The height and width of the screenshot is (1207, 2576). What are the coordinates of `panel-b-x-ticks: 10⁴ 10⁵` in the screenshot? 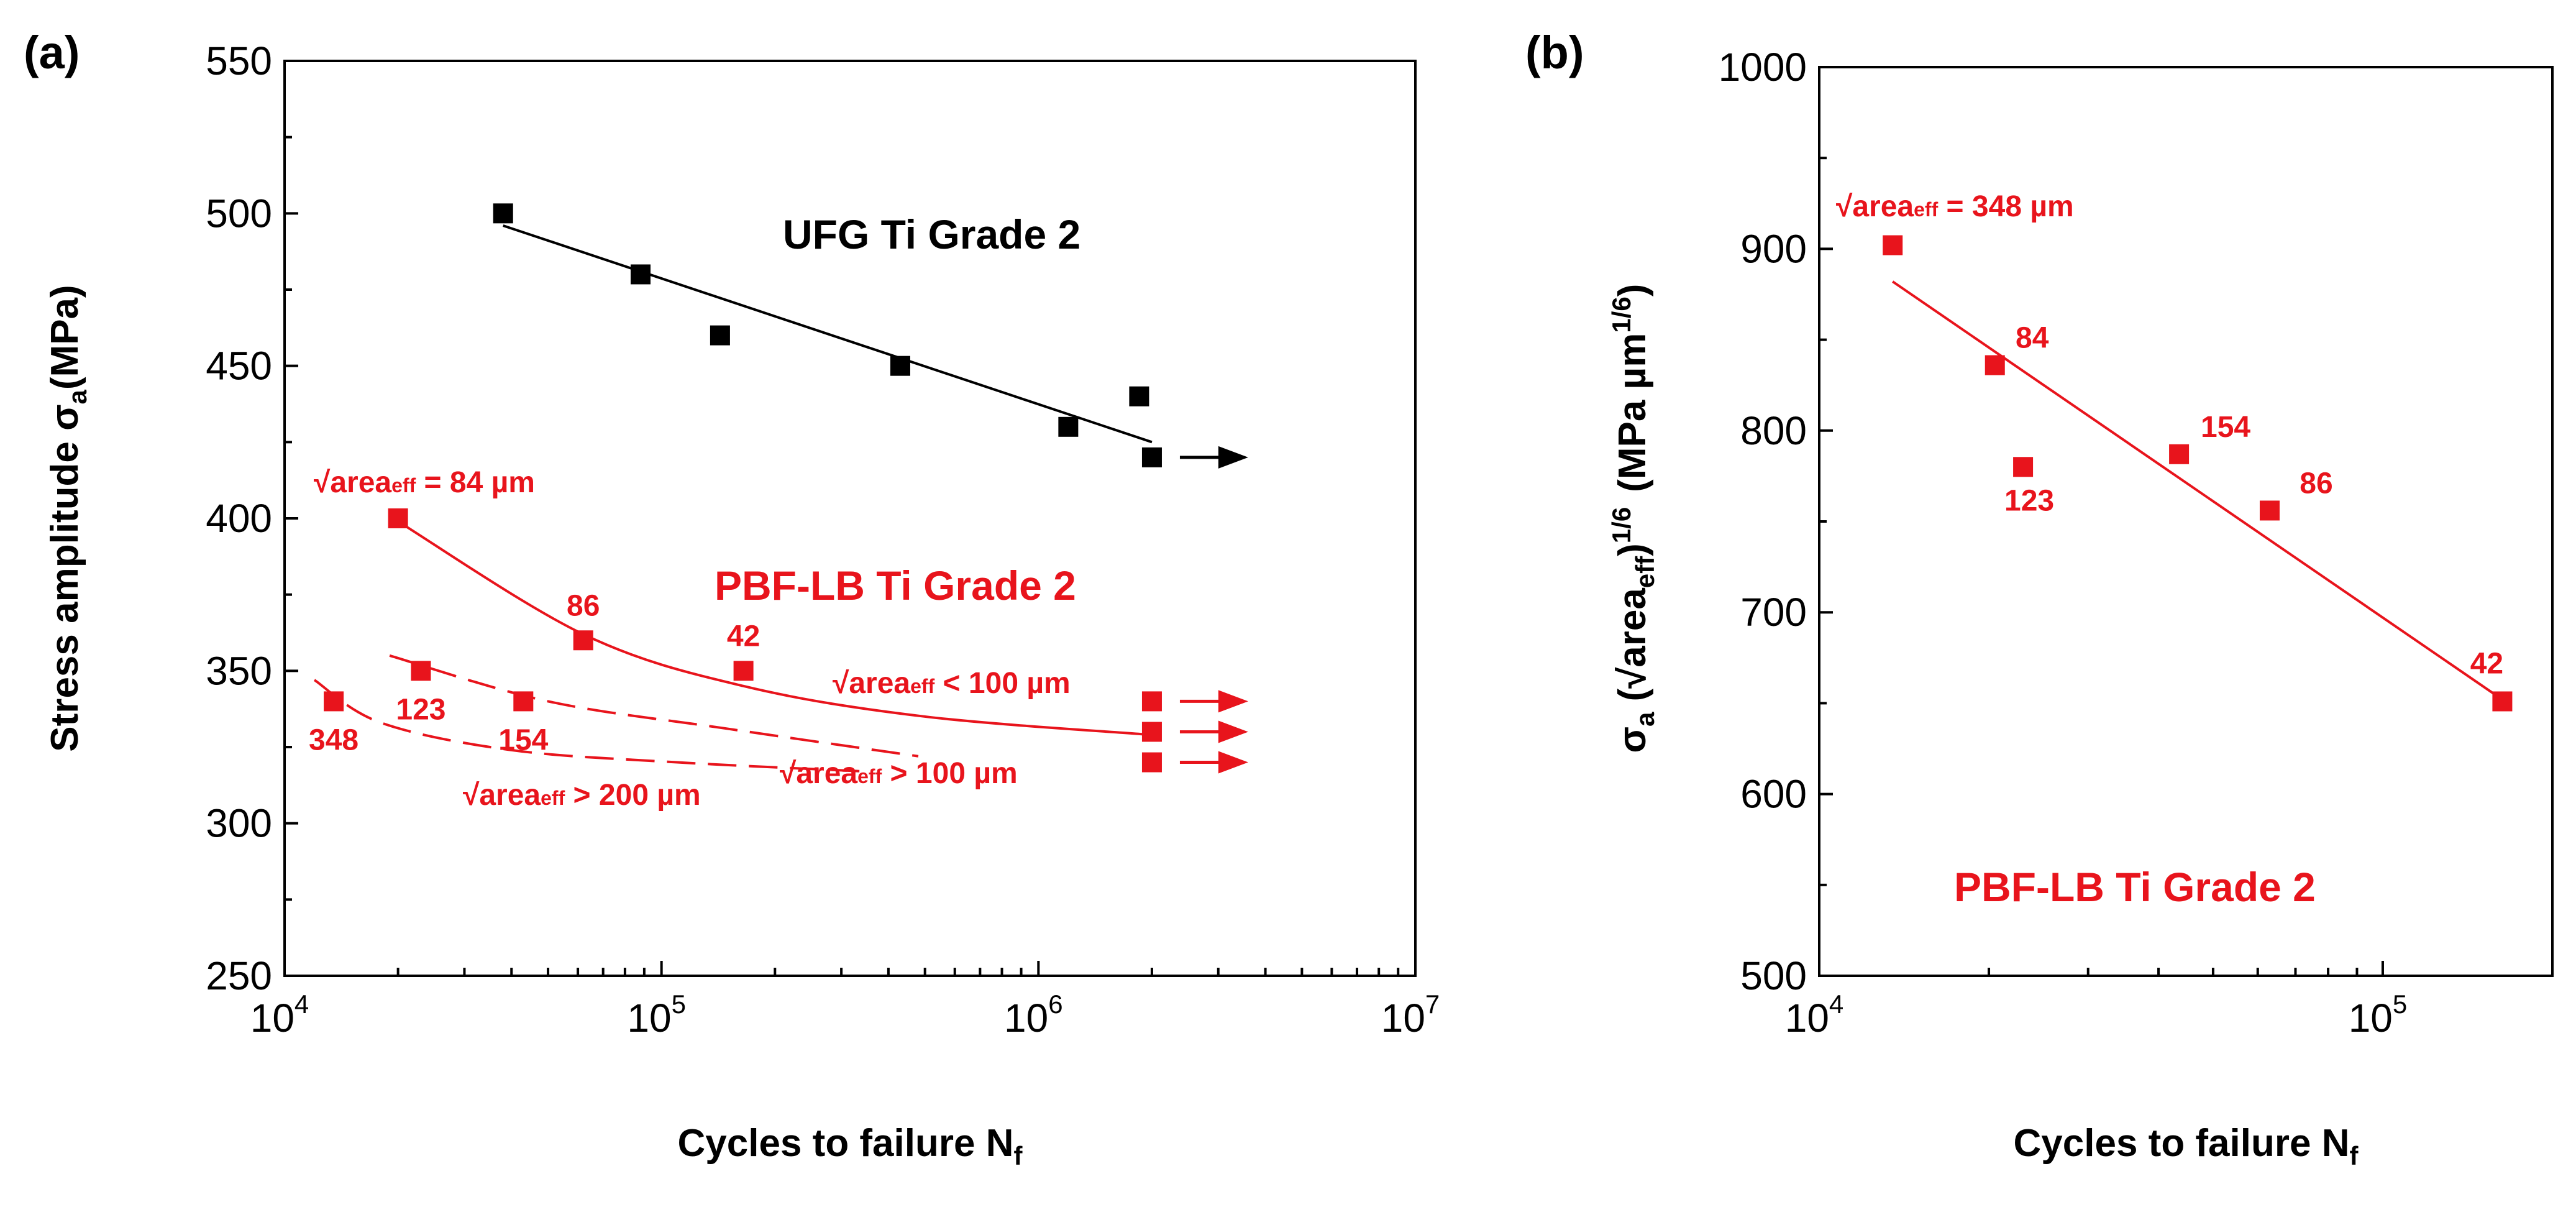 It's located at (2169, 1000).